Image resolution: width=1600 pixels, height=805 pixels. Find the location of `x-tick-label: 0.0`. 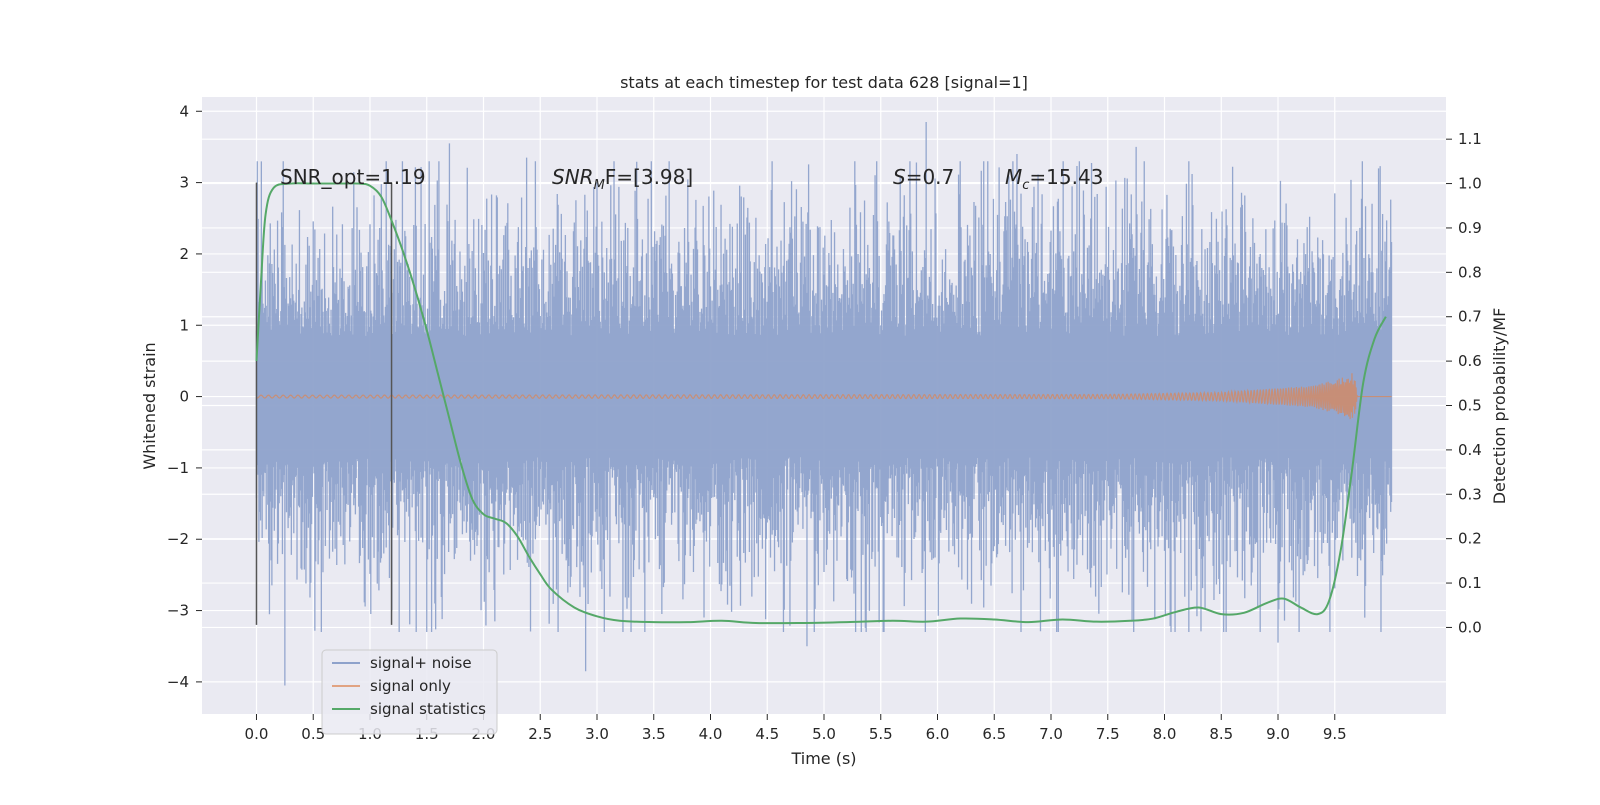

x-tick-label: 0.0 is located at coordinates (257, 734).